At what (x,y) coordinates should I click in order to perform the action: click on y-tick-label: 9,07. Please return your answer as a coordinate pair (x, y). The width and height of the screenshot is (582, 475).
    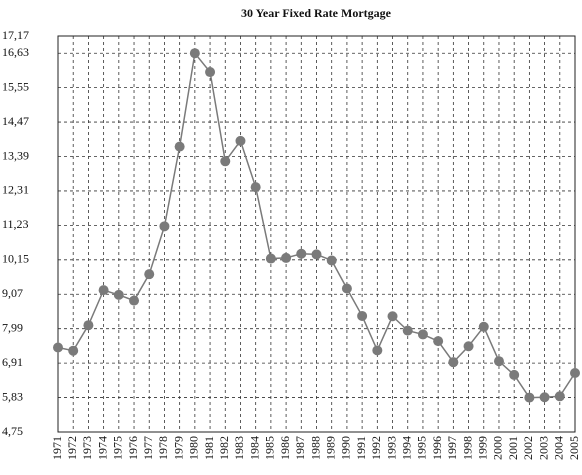
    Looking at the image, I should click on (12, 293).